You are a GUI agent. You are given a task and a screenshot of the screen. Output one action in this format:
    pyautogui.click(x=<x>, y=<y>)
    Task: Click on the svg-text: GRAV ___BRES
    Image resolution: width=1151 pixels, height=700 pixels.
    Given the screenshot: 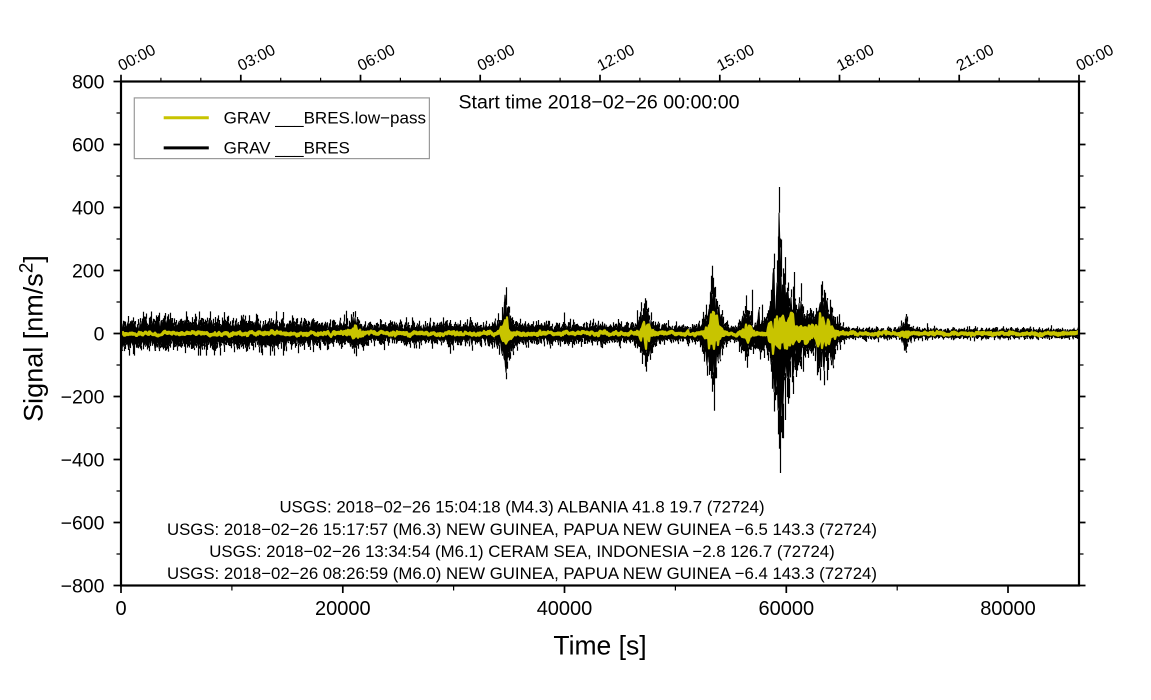 What is the action you would take?
    pyautogui.click(x=287, y=148)
    